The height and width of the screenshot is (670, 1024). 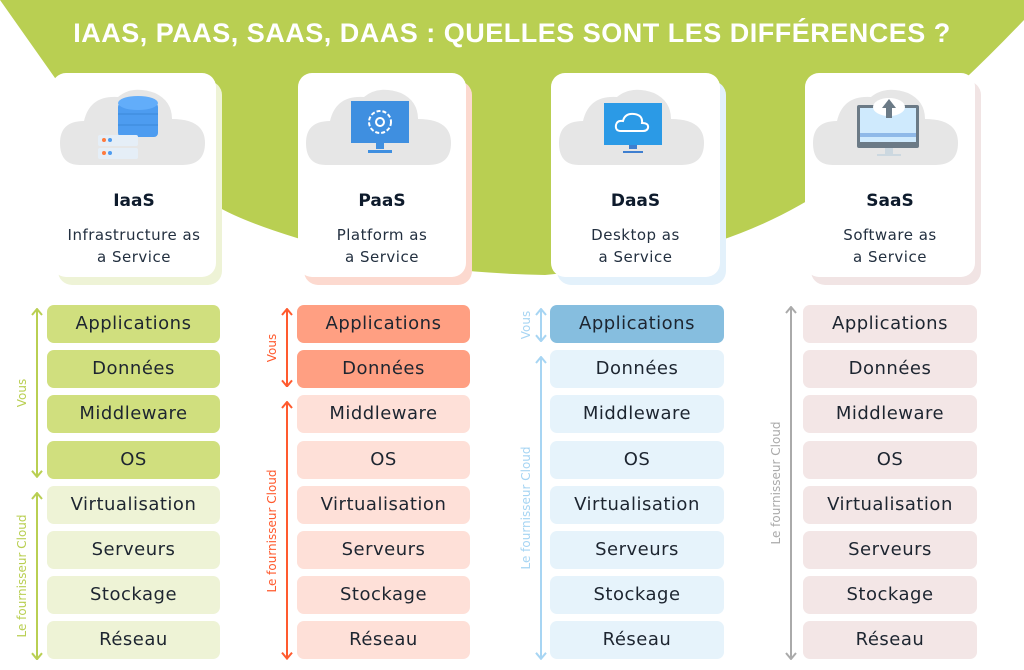 I want to click on layer-saas: Données, so click(x=890, y=369).